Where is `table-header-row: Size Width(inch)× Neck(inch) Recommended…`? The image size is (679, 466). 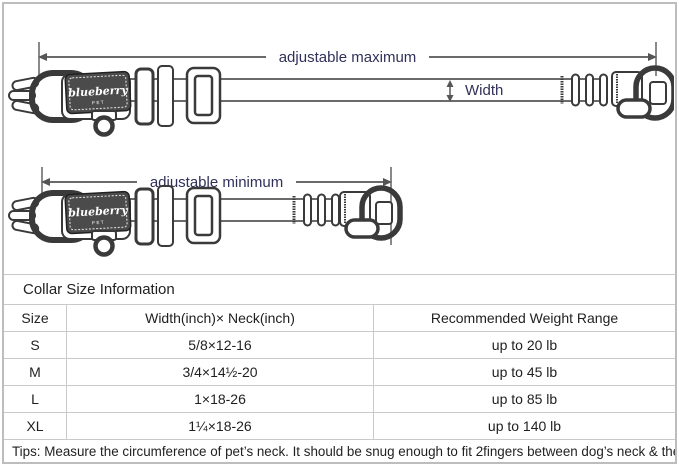 table-header-row: Size Width(inch)× Neck(inch) Recommended… is located at coordinates (339, 318).